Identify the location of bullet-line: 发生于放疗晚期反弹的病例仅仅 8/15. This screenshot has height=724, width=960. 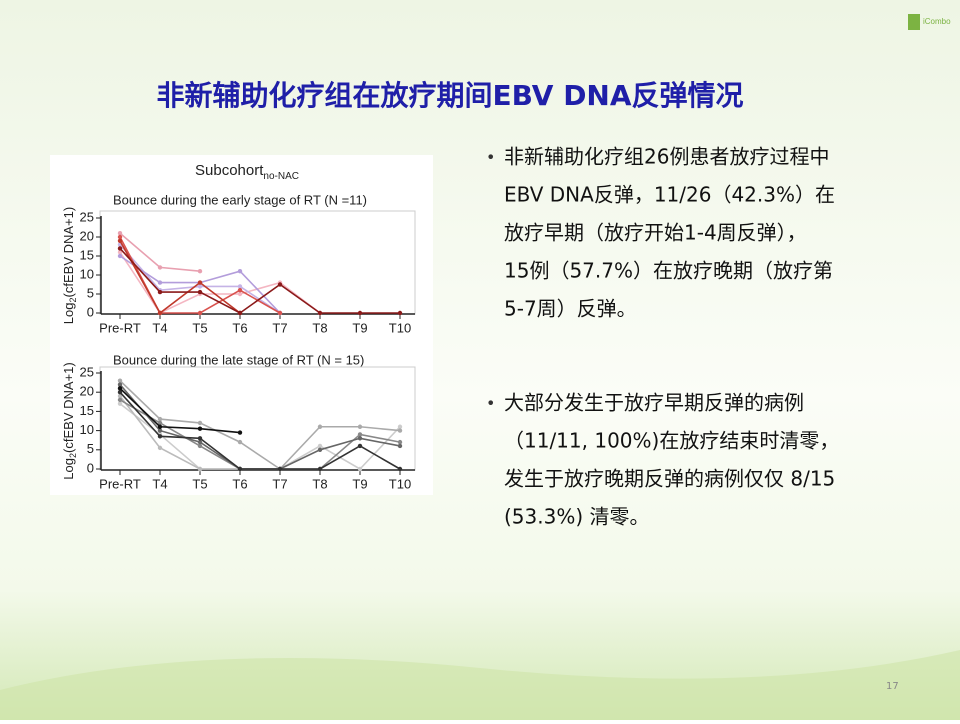
(669, 479).